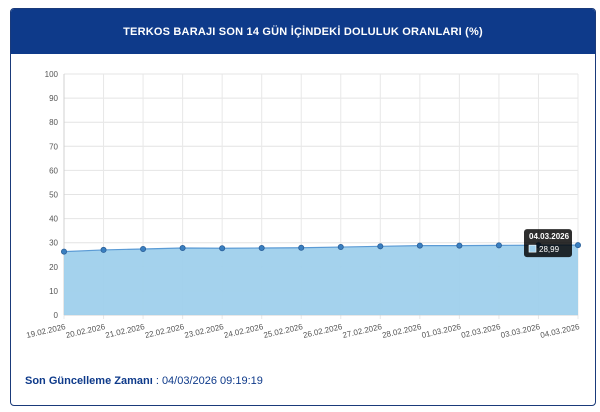 The height and width of the screenshot is (412, 600). What do you see at coordinates (56, 315) in the screenshot?
I see `y-tick-label: 0` at bounding box center [56, 315].